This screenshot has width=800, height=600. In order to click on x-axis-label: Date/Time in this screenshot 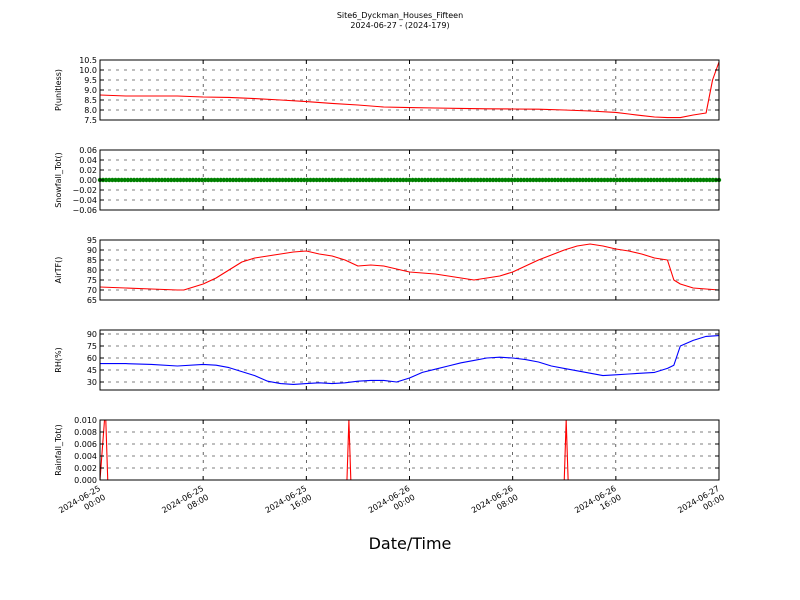, I will do `click(410, 543)`.